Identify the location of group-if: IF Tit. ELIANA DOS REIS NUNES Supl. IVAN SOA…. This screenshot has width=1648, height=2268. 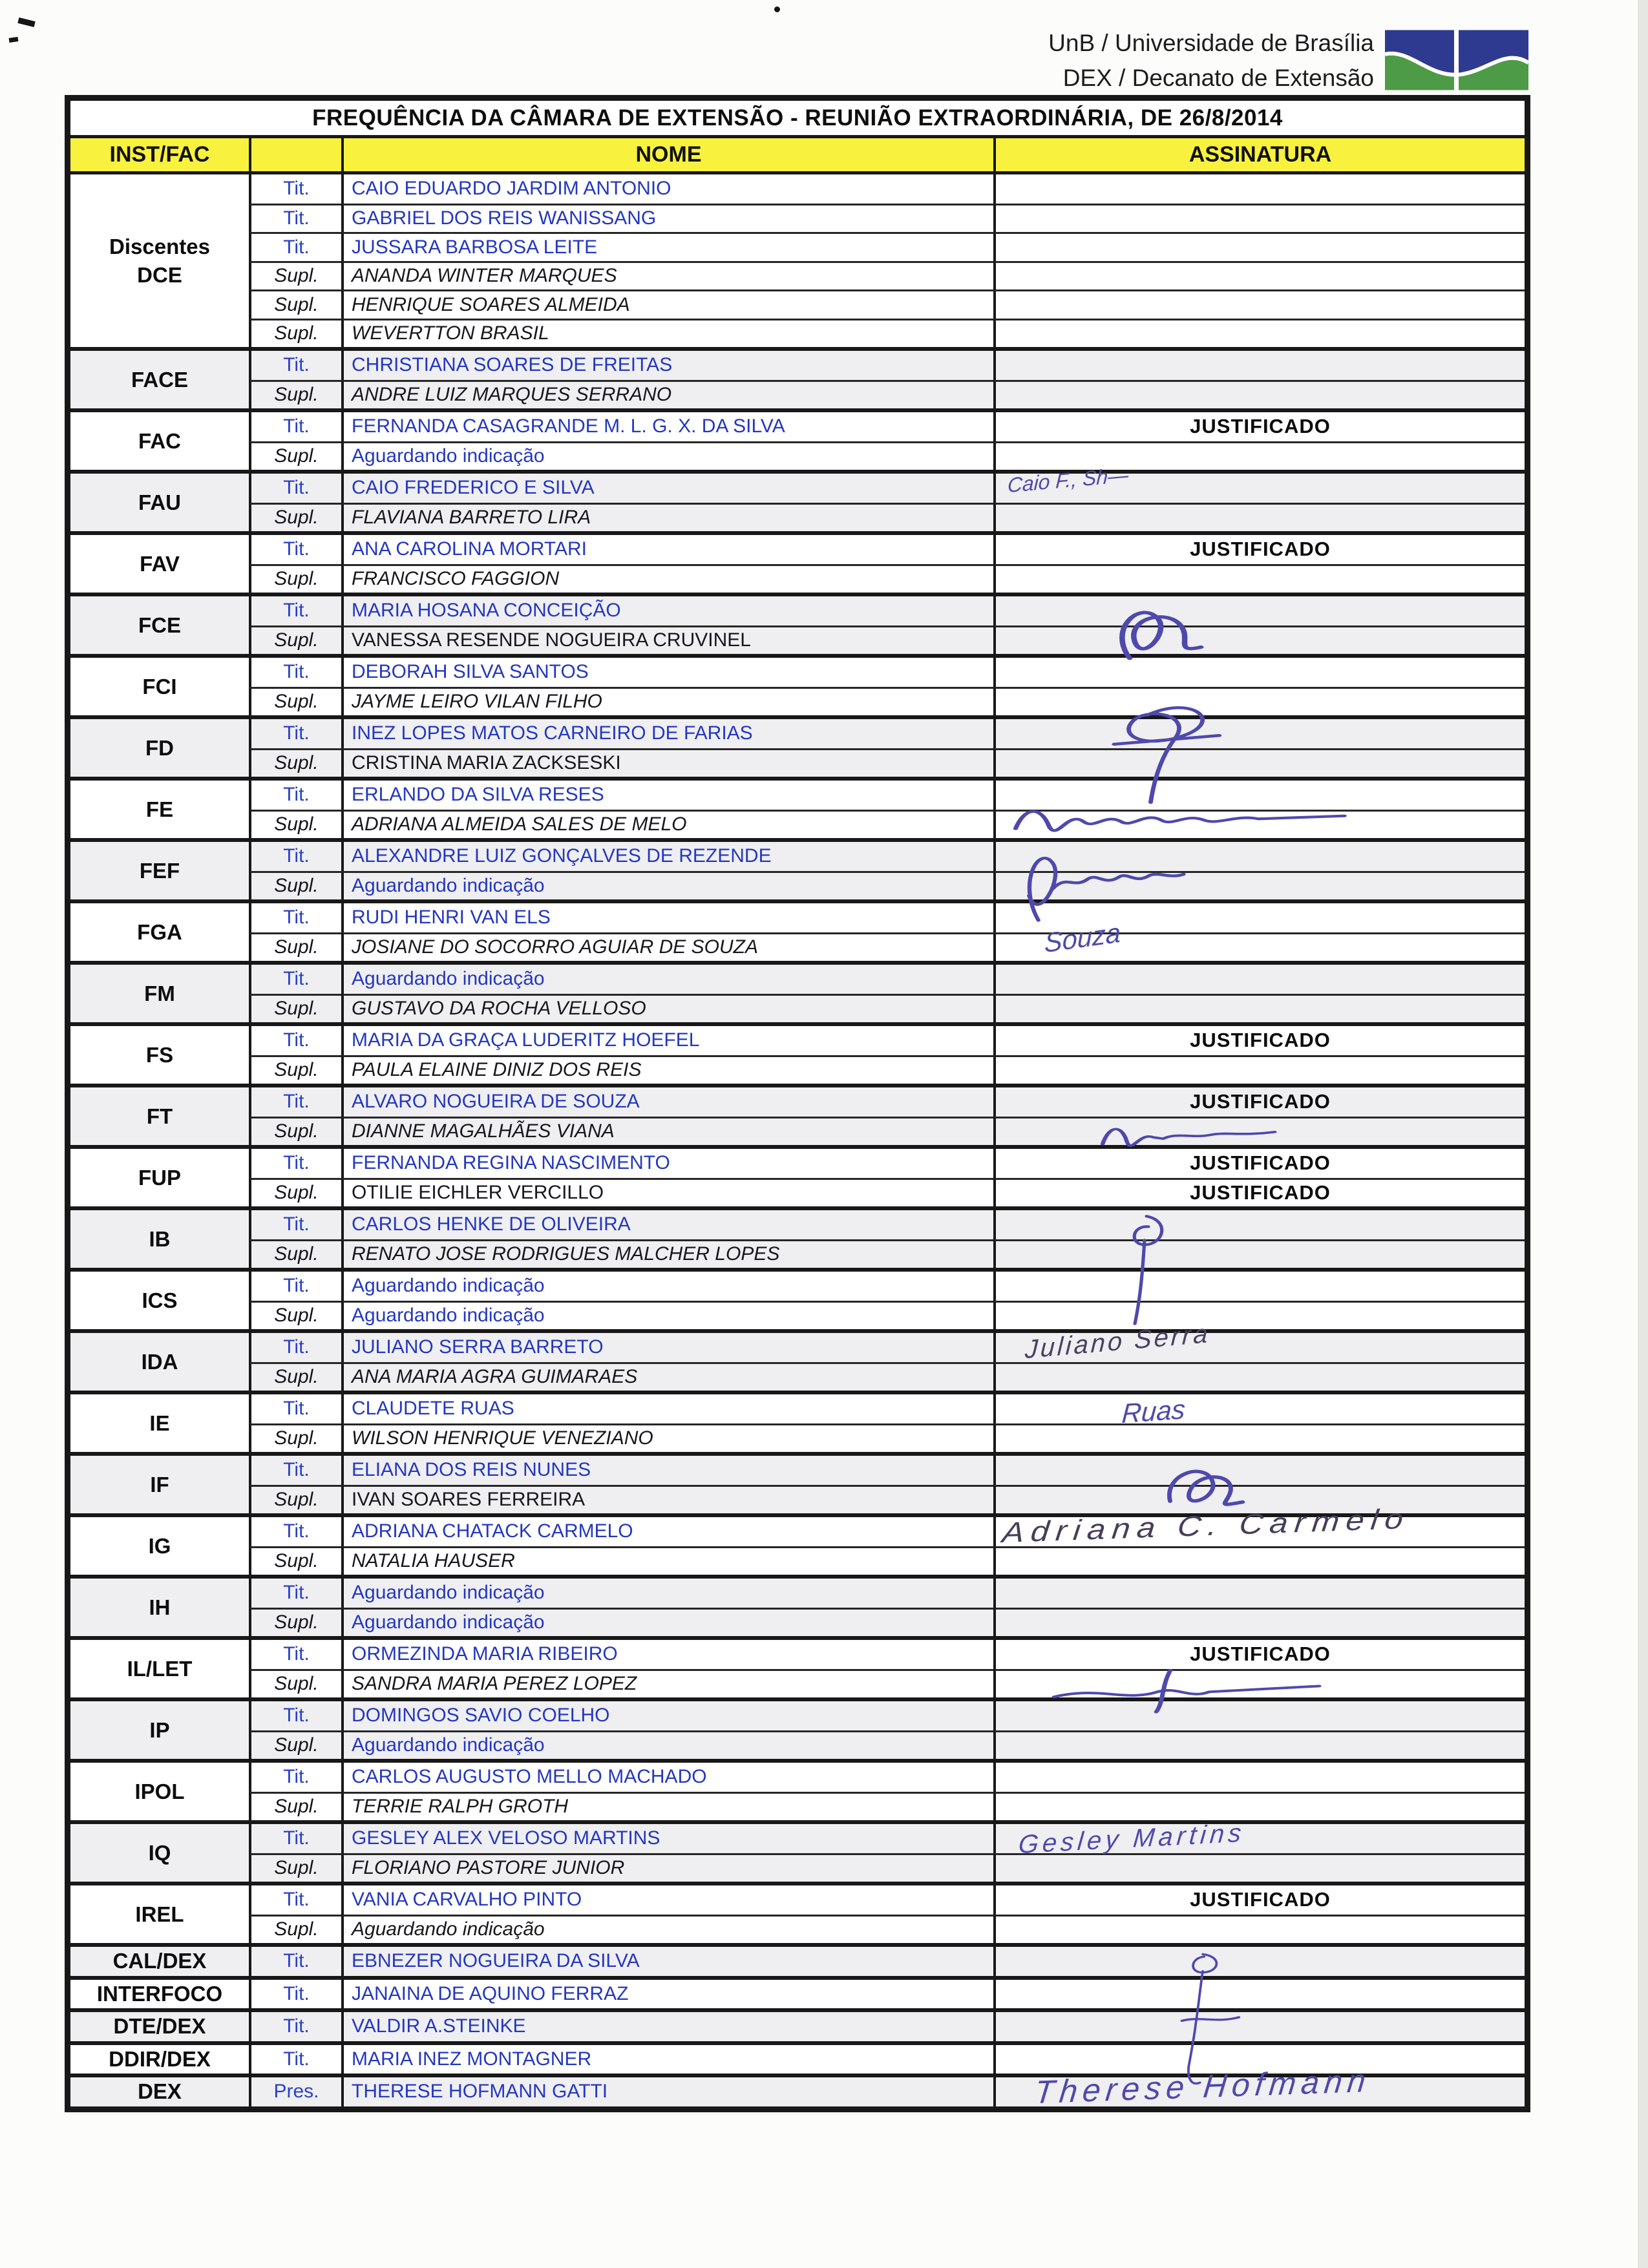
(797, 1482).